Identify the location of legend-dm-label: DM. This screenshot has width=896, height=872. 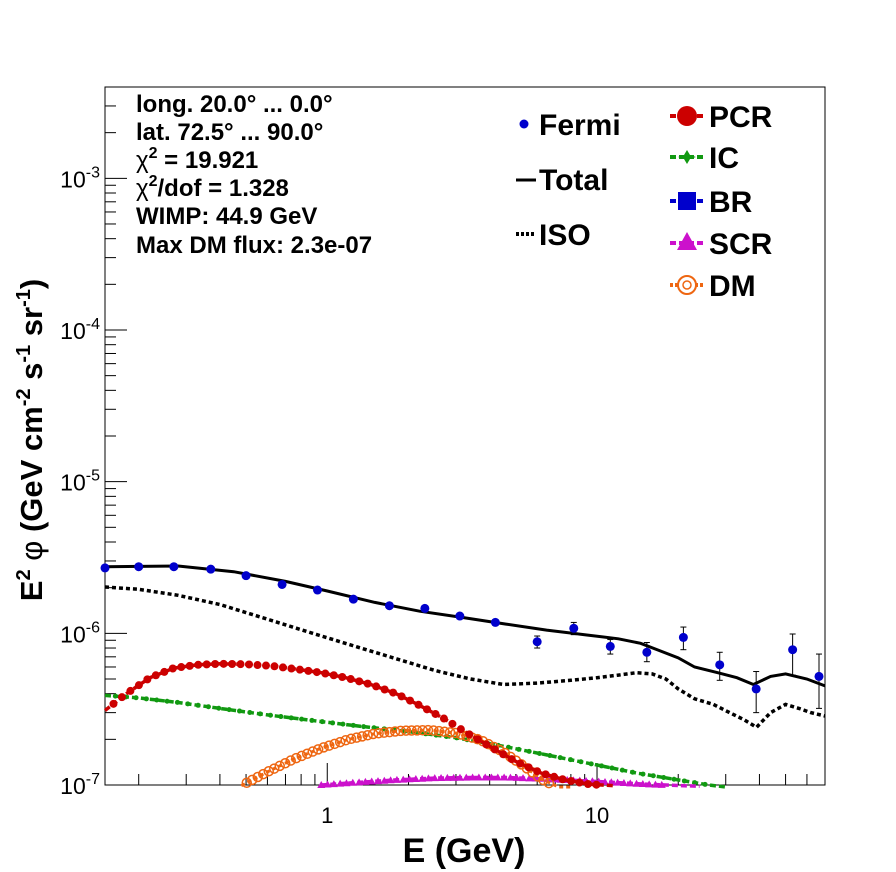
(732, 286).